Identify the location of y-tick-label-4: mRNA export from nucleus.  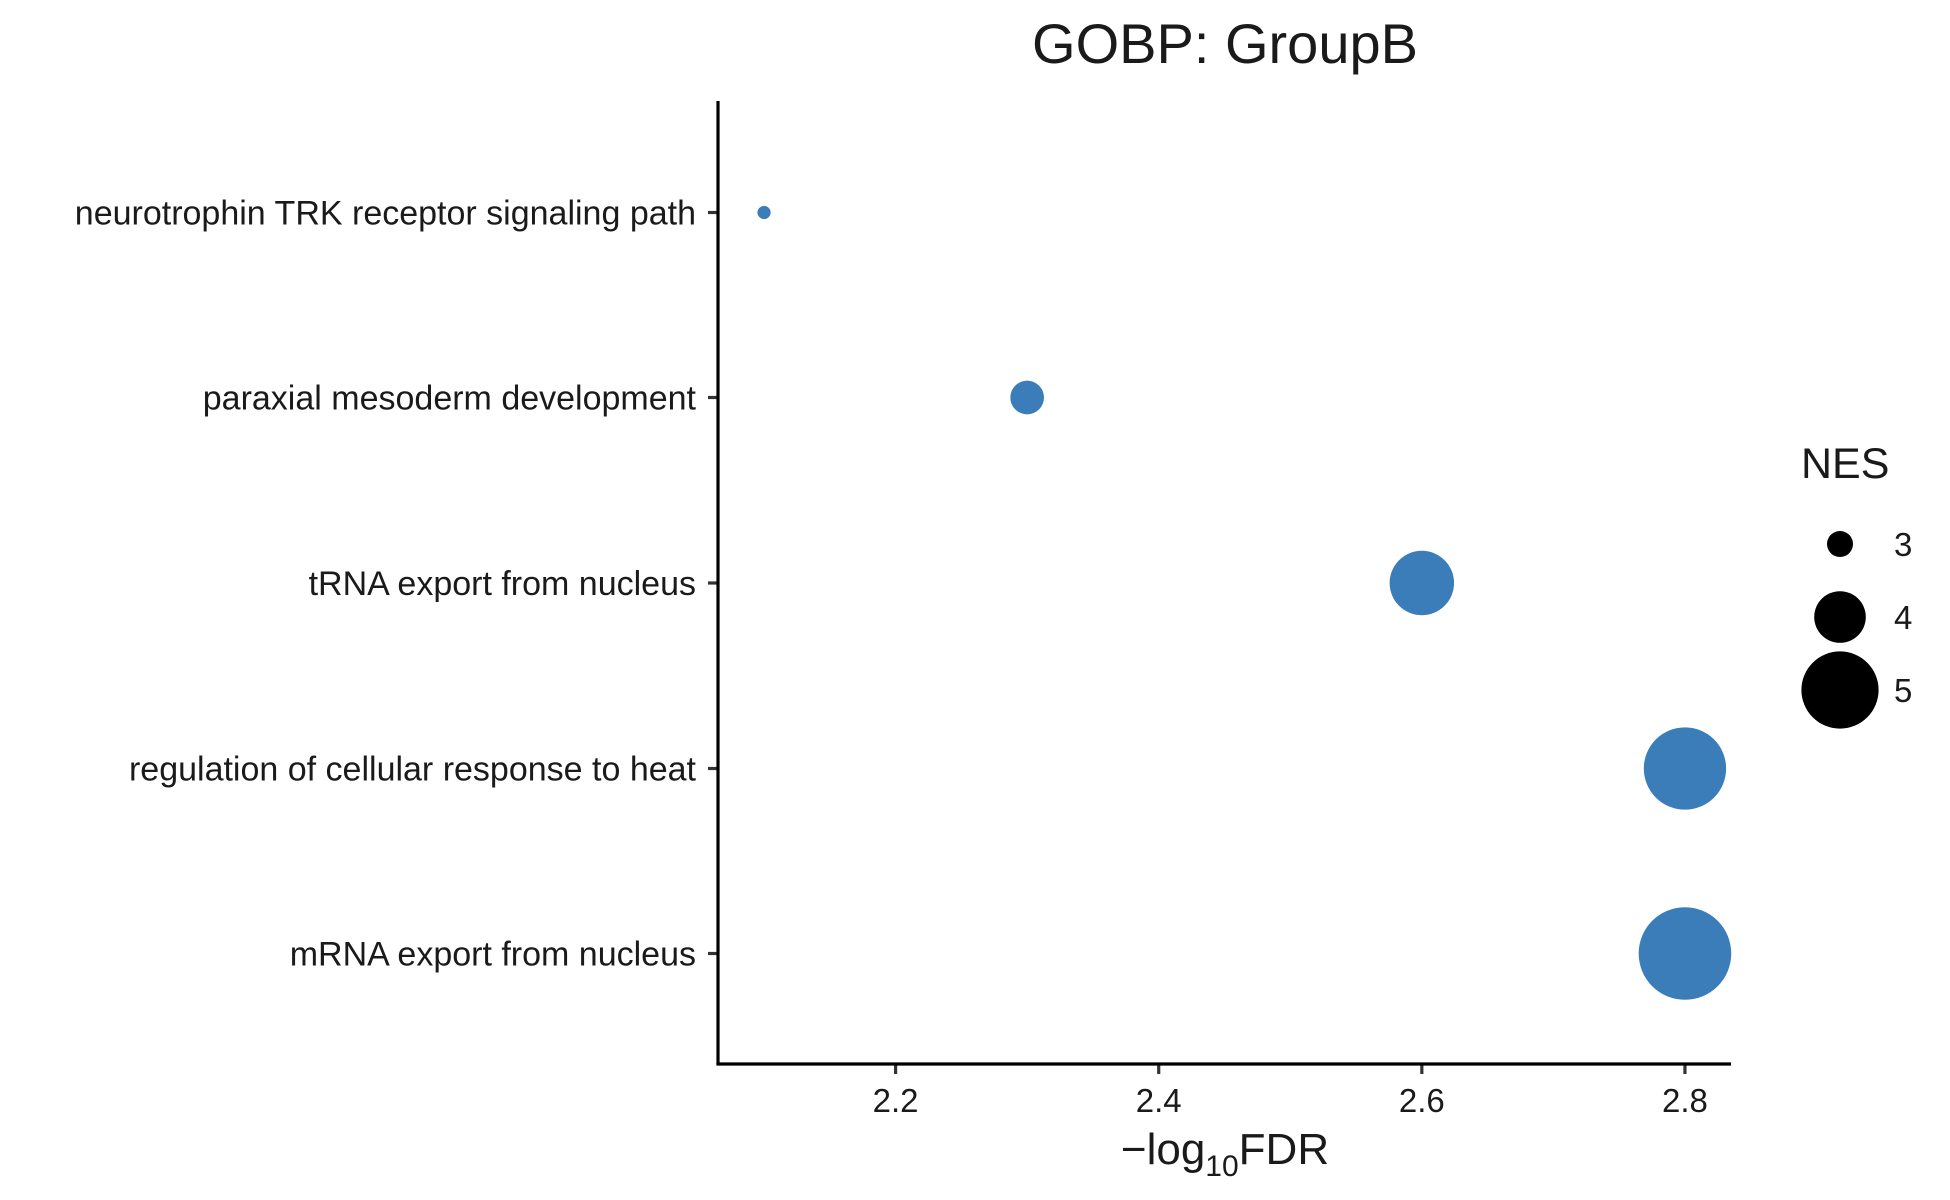
(493, 955).